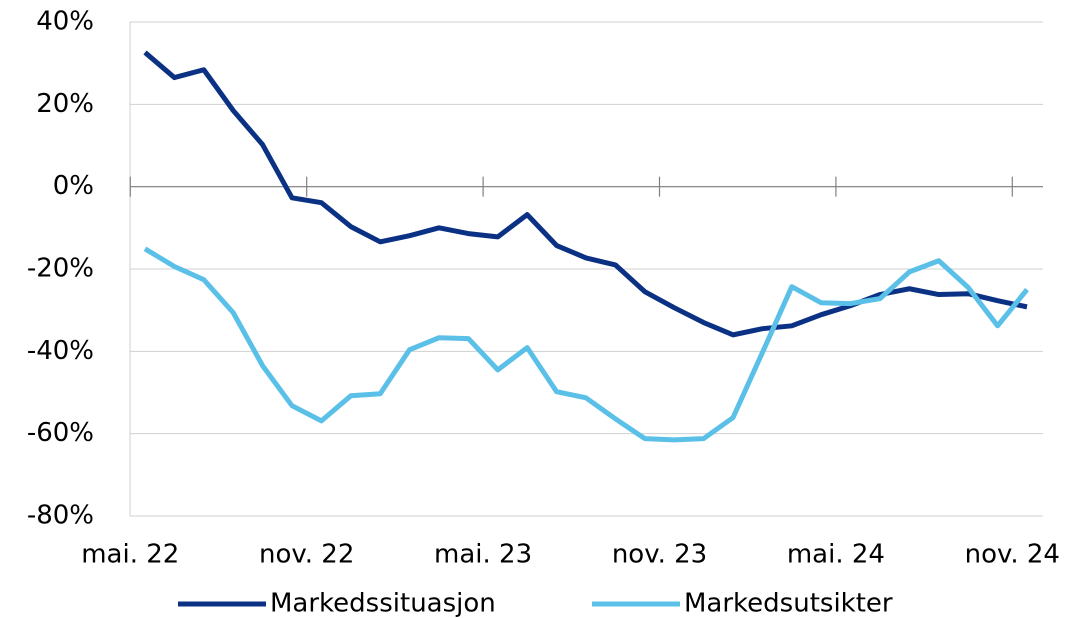 This screenshot has height=618, width=1089. Describe the element at coordinates (483, 555) in the screenshot. I see `x-tick-label: mai. 23` at that location.